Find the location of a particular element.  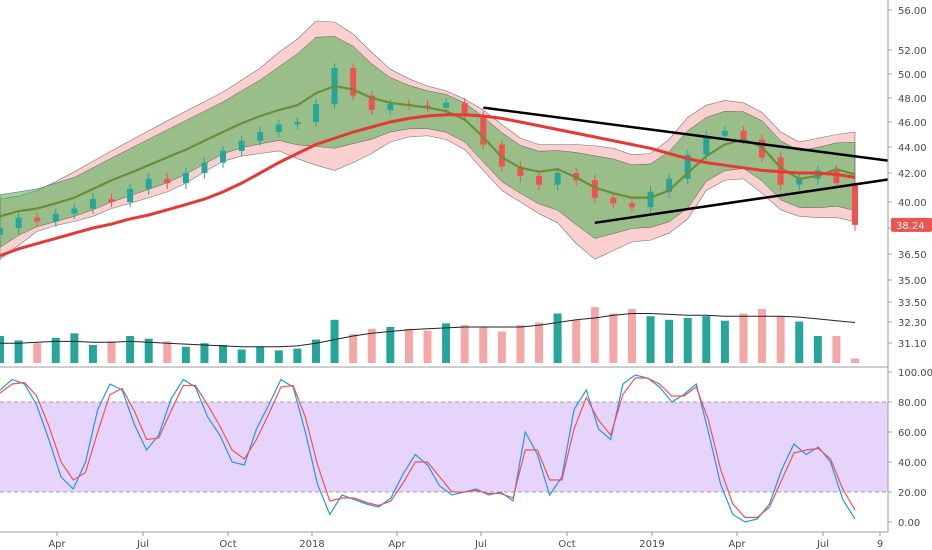

x-tick-label: 2019 is located at coordinates (651, 544).